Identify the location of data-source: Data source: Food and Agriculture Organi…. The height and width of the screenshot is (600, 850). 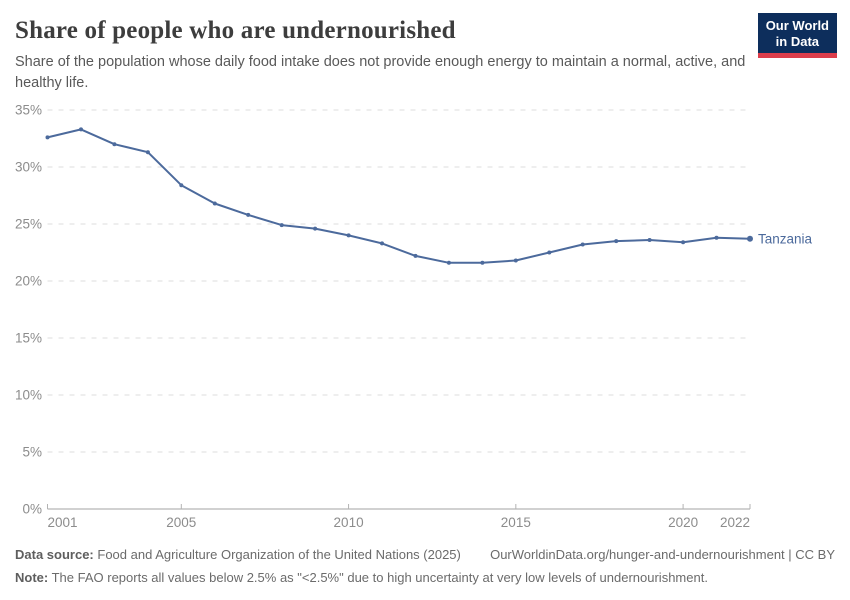
(238, 555).